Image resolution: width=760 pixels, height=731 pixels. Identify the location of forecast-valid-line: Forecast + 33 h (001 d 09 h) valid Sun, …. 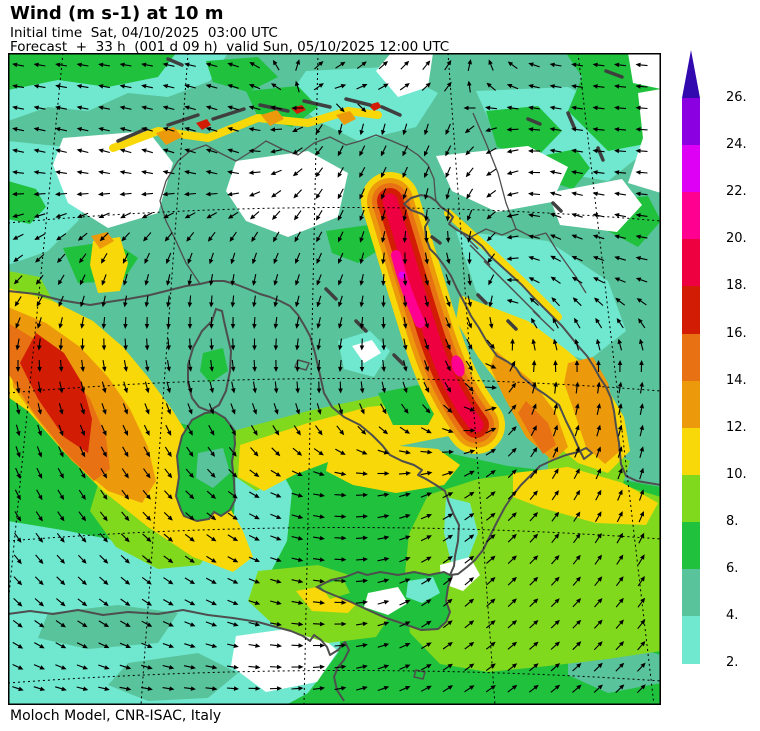
(230, 47).